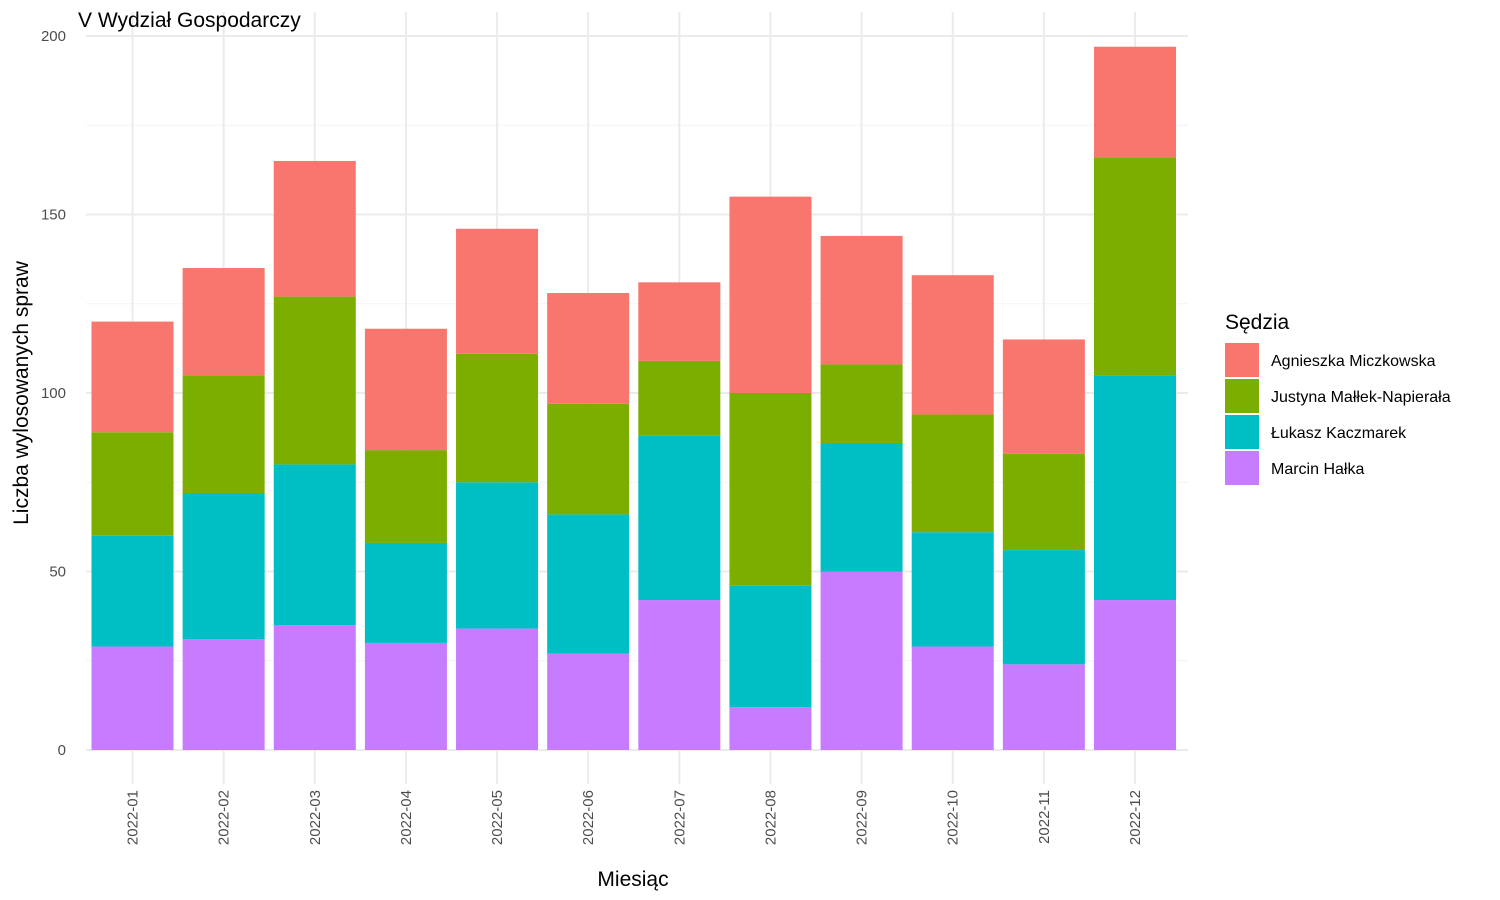  What do you see at coordinates (62, 750) in the screenshot?
I see `y-tick-label: 0` at bounding box center [62, 750].